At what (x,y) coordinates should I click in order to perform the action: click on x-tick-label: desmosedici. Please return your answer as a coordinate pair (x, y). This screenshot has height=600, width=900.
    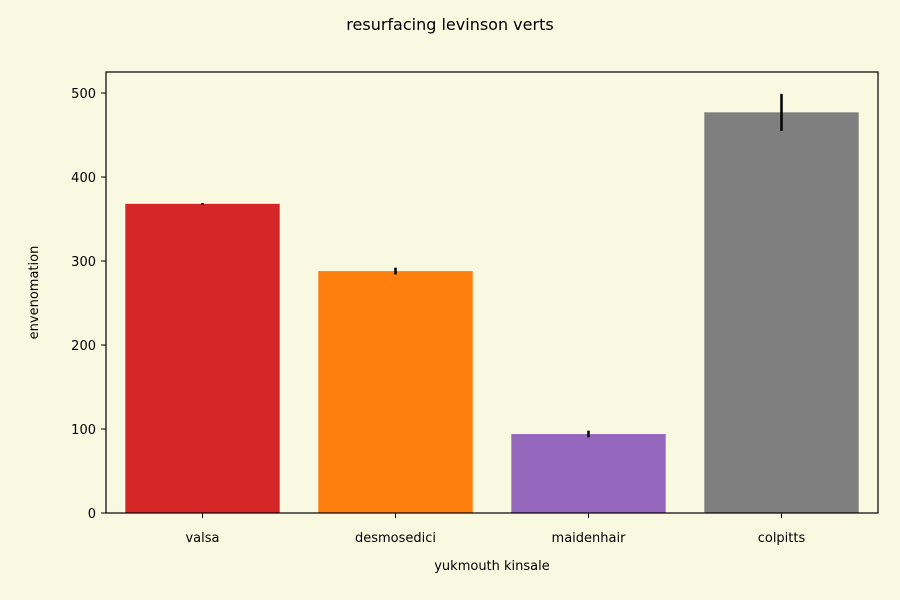
    Looking at the image, I should click on (395, 538).